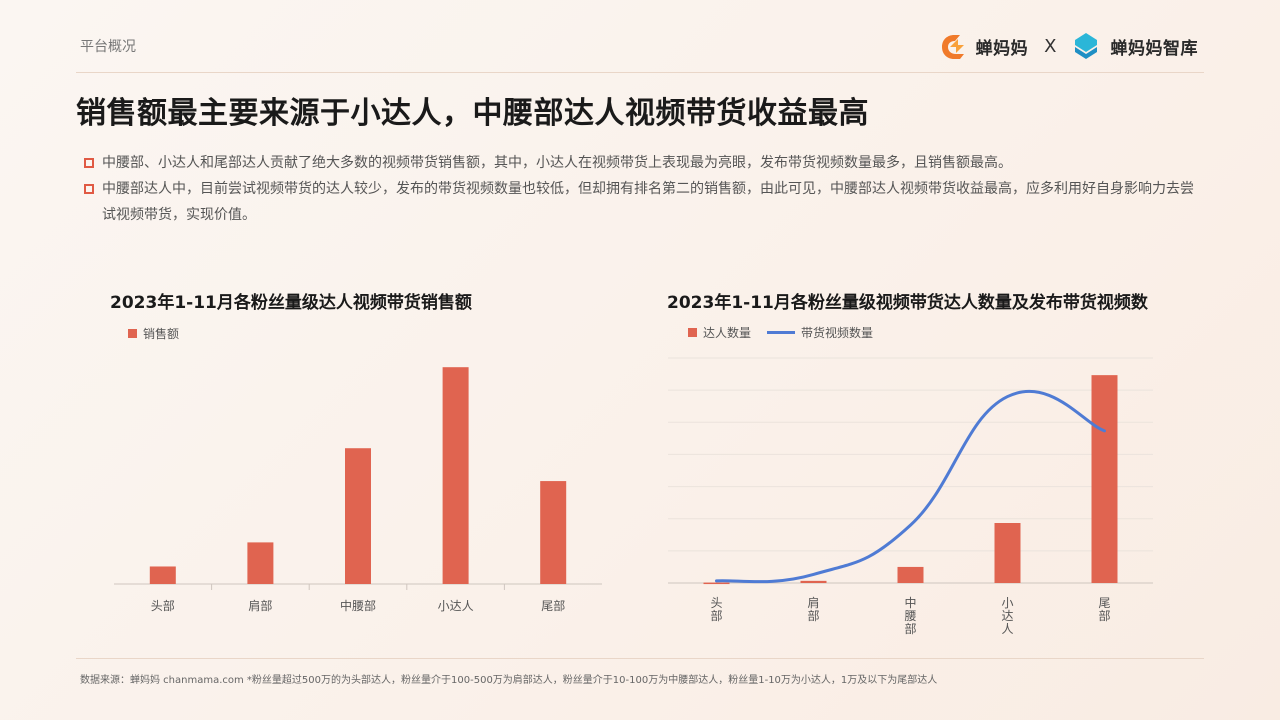  I want to click on page-title: 销售额最主要来源于小达人，中腰部达人视频带货收益最高, so click(472, 113).